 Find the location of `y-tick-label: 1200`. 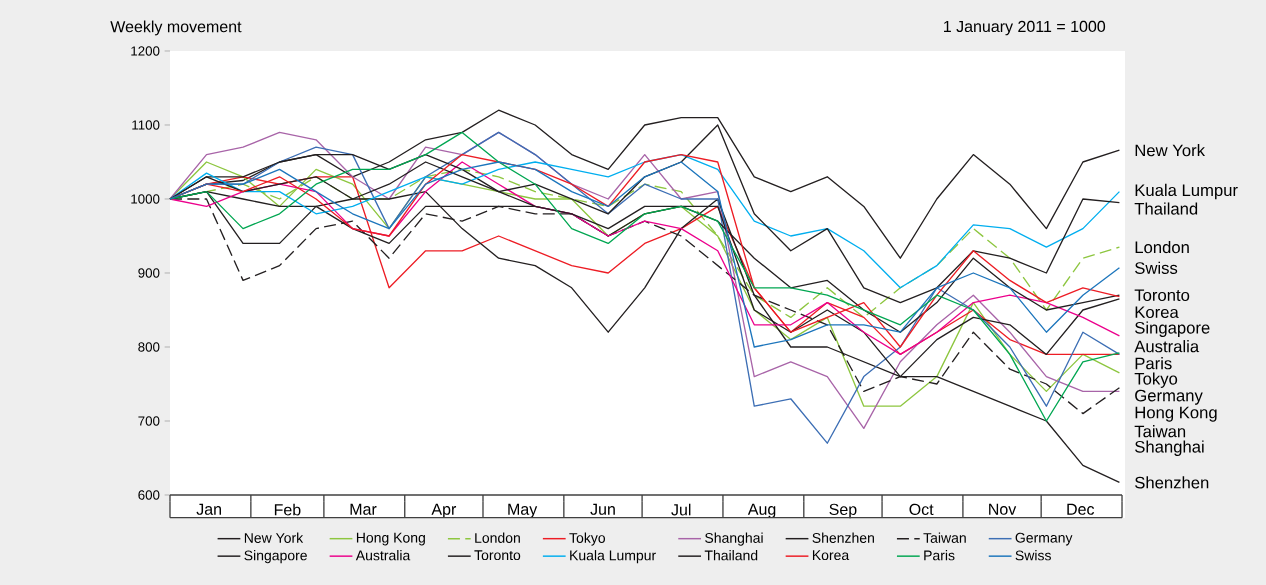

y-tick-label: 1200 is located at coordinates (145, 51).